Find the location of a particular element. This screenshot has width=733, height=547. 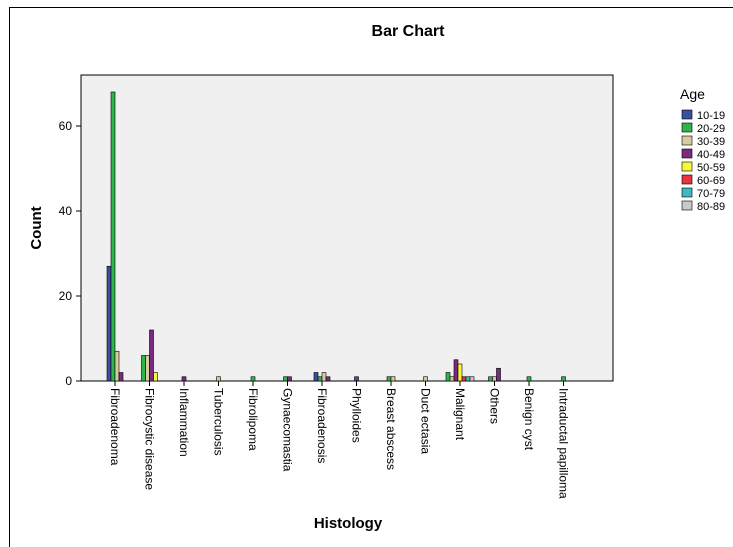

x-tick-label: Tuberculosis is located at coordinates (219, 422).